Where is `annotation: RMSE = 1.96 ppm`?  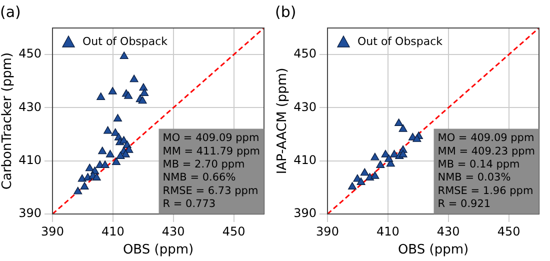 annotation: RMSE = 1.96 ppm is located at coordinates (486, 190).